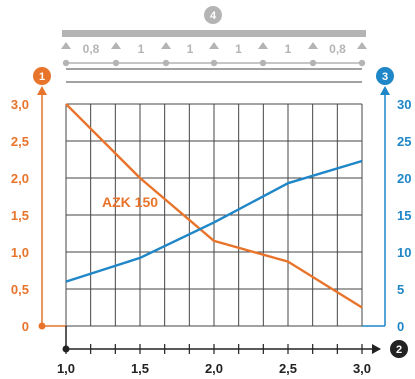 Image resolution: width=415 pixels, height=379 pixels. I want to click on badge-x-axis-label: 2, so click(399, 350).